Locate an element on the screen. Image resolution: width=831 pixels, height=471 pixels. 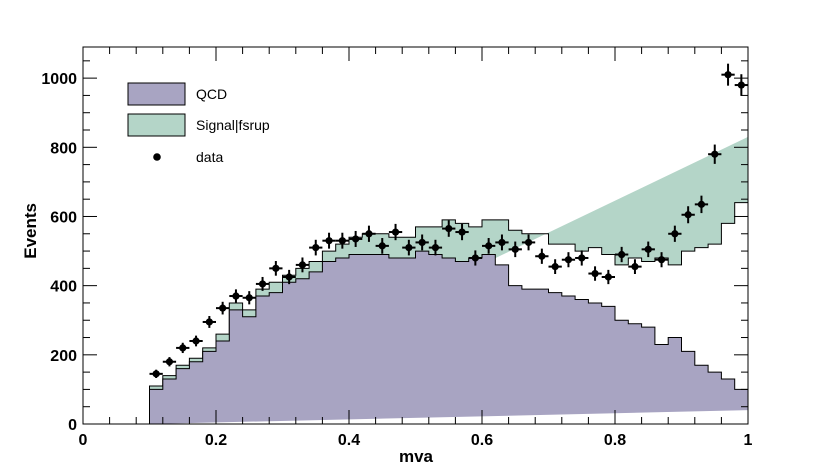
y-tick-label: 200 is located at coordinates (63, 356).